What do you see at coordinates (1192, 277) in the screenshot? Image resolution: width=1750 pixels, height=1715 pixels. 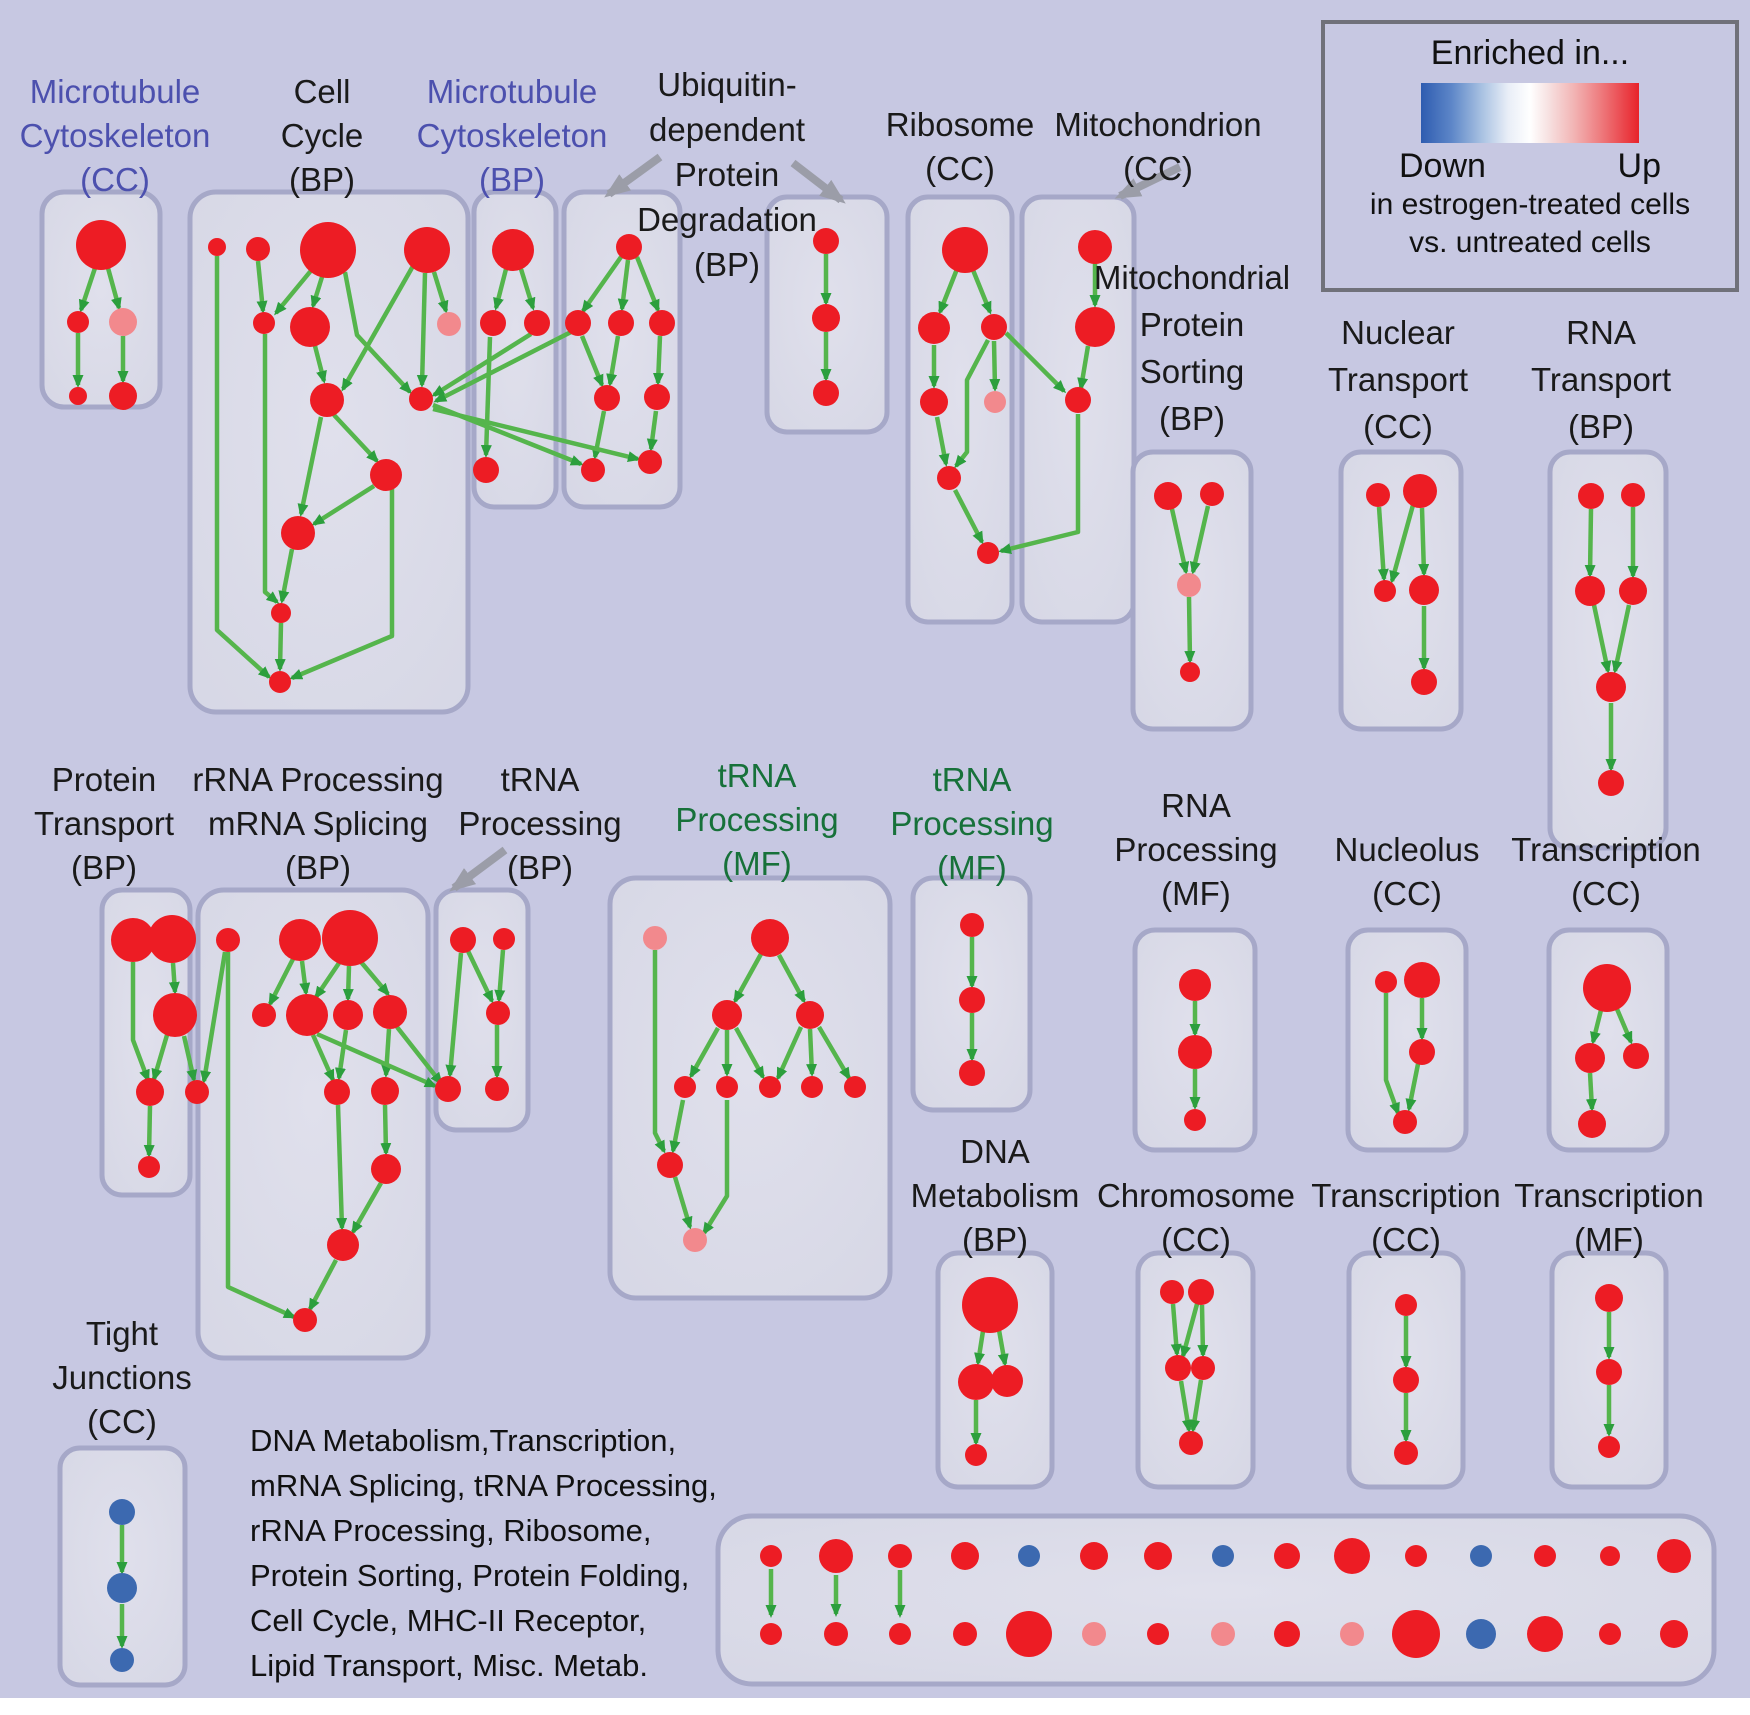 I see `label-line: Mitochondrial` at bounding box center [1192, 277].